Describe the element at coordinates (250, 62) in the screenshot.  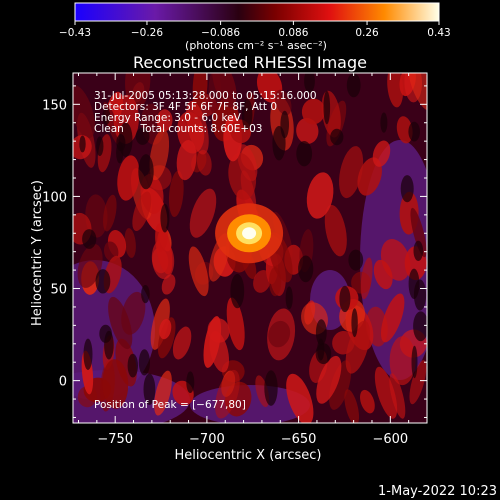
I see `chart-title: Reconstructed RHESSI Image` at that location.